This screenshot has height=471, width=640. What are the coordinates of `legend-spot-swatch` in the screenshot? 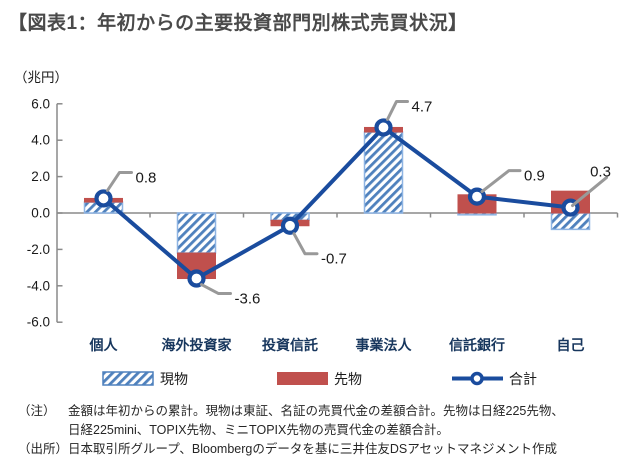 It's located at (128, 378).